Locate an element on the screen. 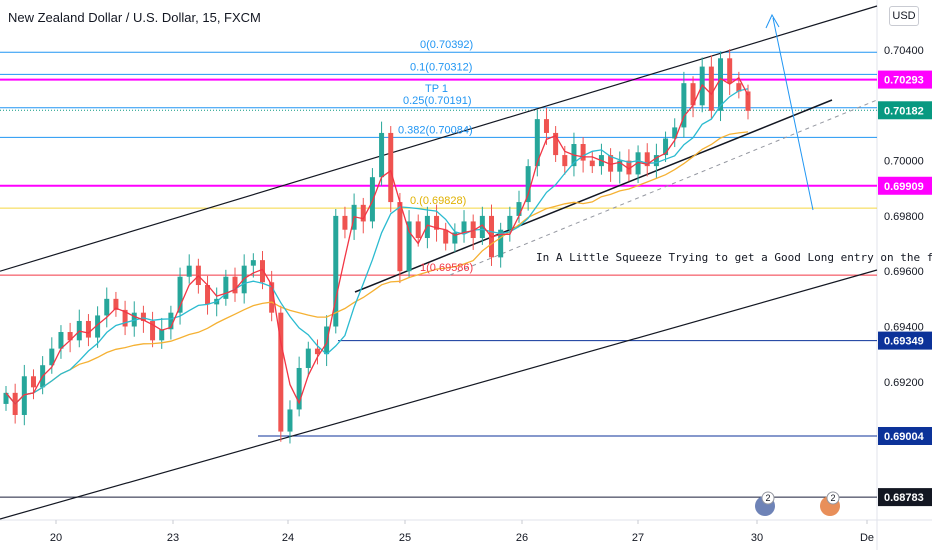 The height and width of the screenshot is (550, 932). projection-dashed-line is located at coordinates (663, 187).